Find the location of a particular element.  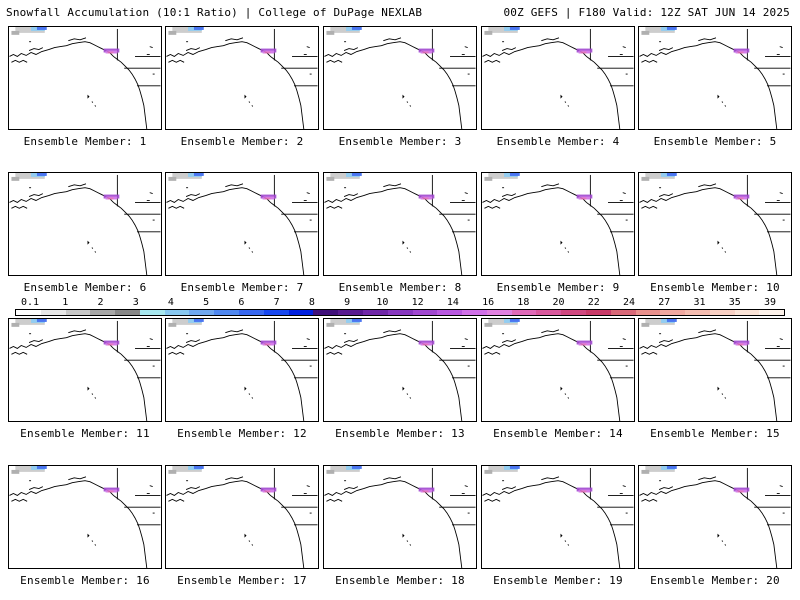

colorbar-label: 14 is located at coordinates (452, 302).